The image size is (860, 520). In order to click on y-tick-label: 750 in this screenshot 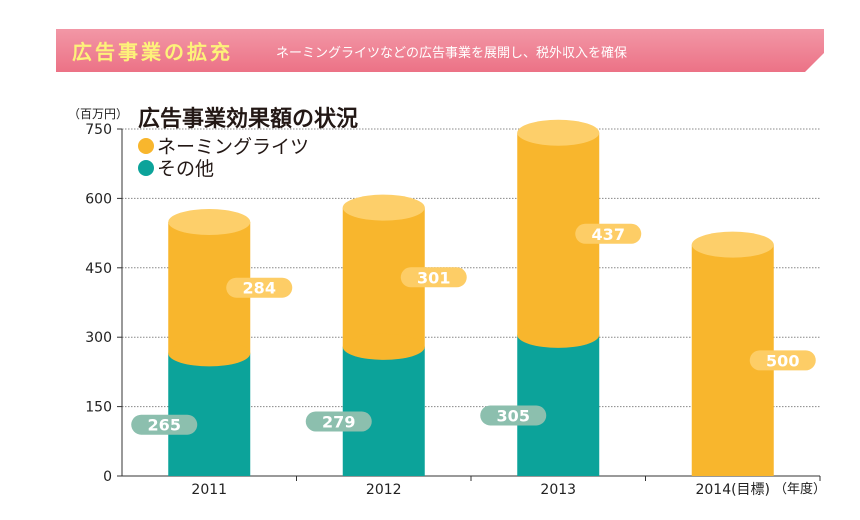, I will do `click(98, 130)`.